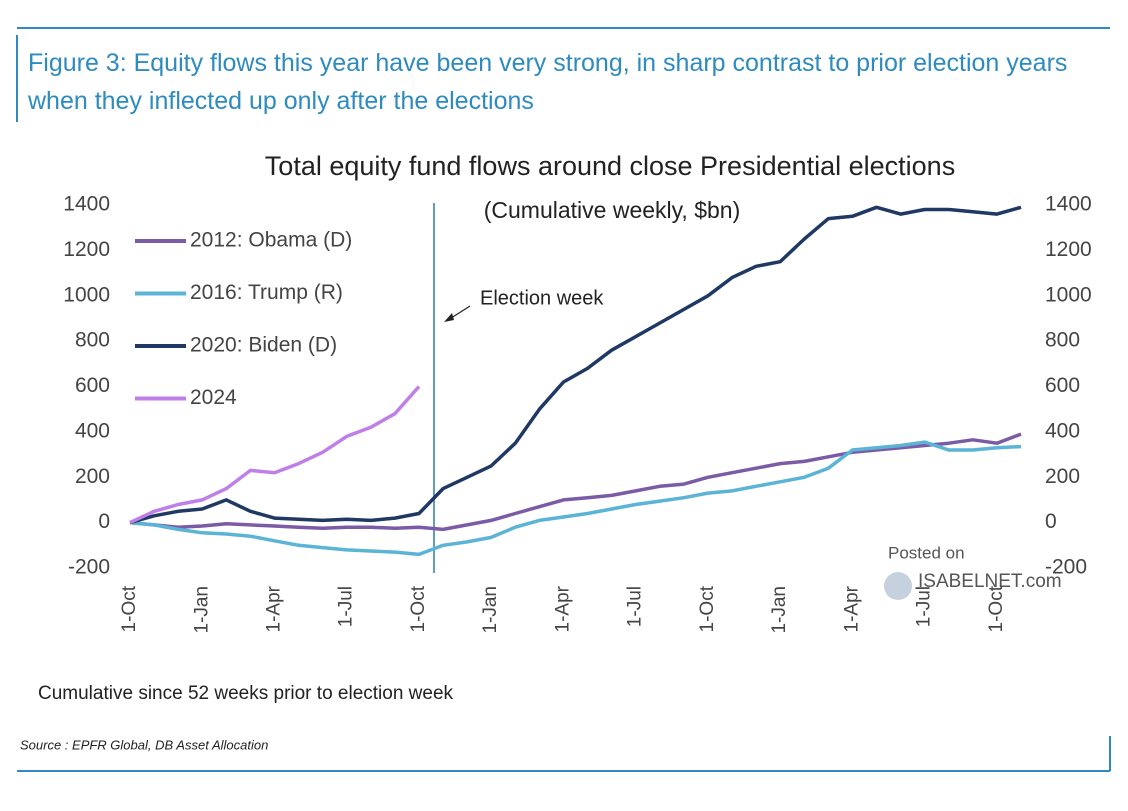 The height and width of the screenshot is (811, 1128). What do you see at coordinates (92, 385) in the screenshot?
I see `y-tick-label: 600` at bounding box center [92, 385].